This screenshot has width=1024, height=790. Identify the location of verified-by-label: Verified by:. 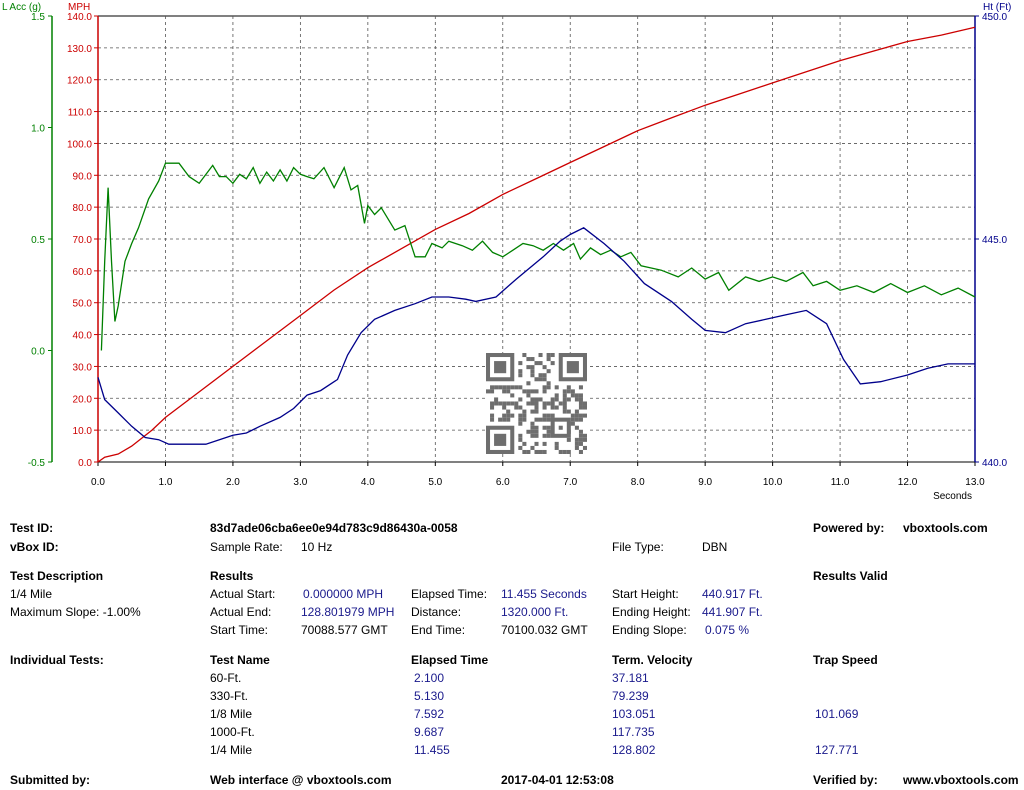
(845, 780).